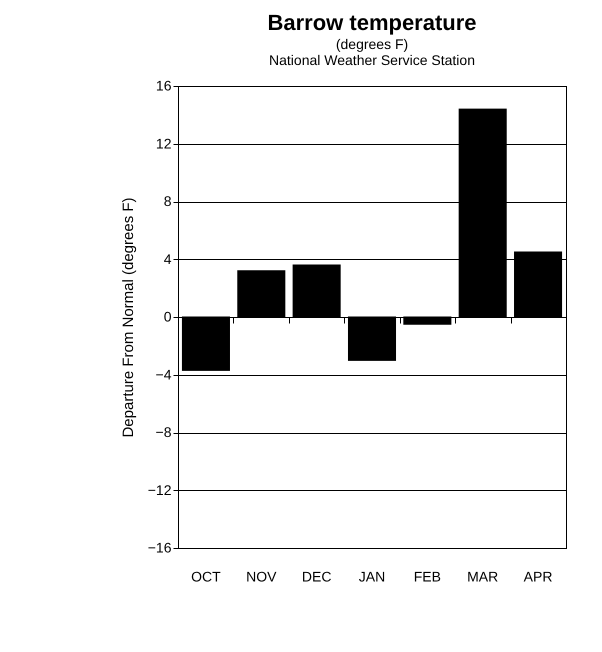 The image size is (602, 652). Describe the element at coordinates (262, 576) in the screenshot. I see `x-tick-label: NOV` at that location.